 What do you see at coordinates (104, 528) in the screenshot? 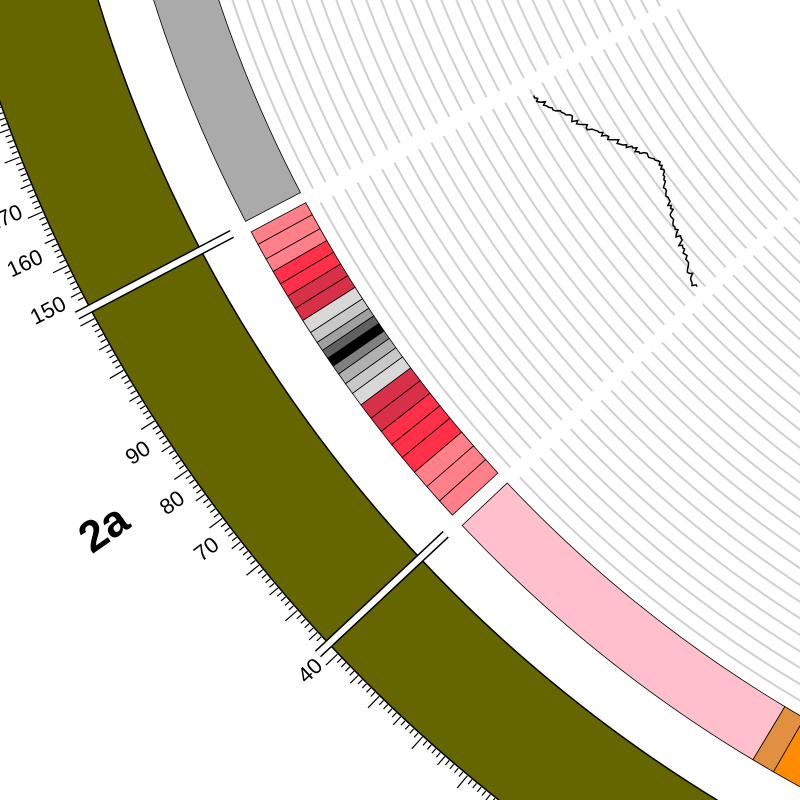
I see `ideogram-label: 2a` at bounding box center [104, 528].